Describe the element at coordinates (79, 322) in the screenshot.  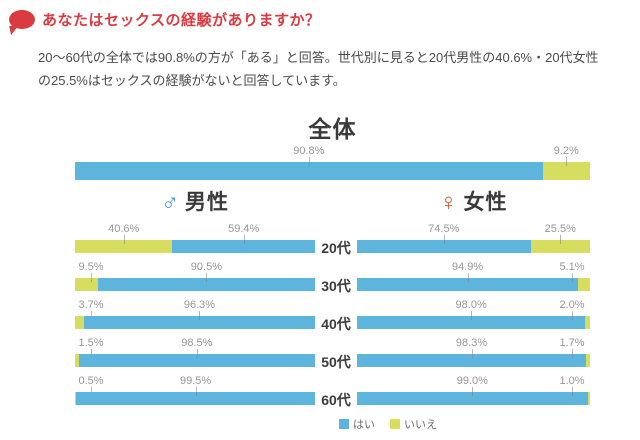
I see `male-bar-40代-segment-no` at that location.